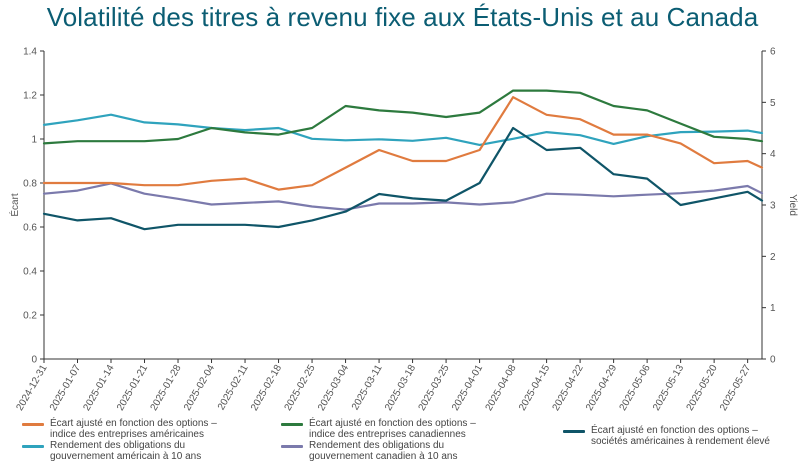  Describe the element at coordinates (30, 52) in the screenshot. I see `left-tick-label: 1.4` at that location.